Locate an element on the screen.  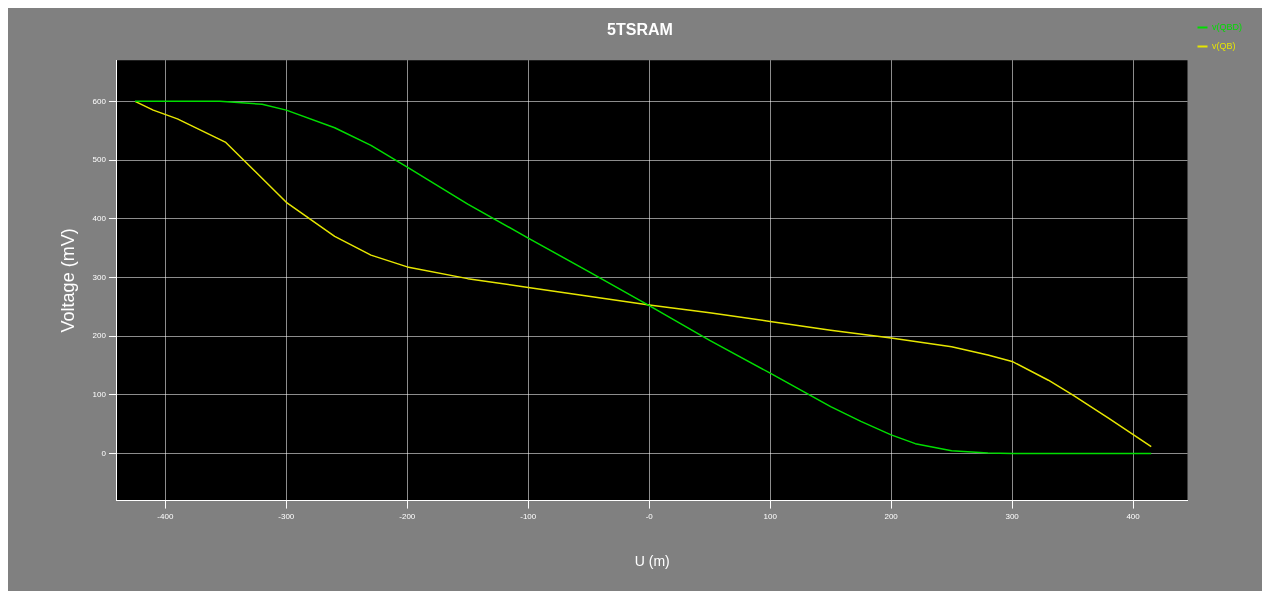
x-tick-label: 400 is located at coordinates (1133, 516).